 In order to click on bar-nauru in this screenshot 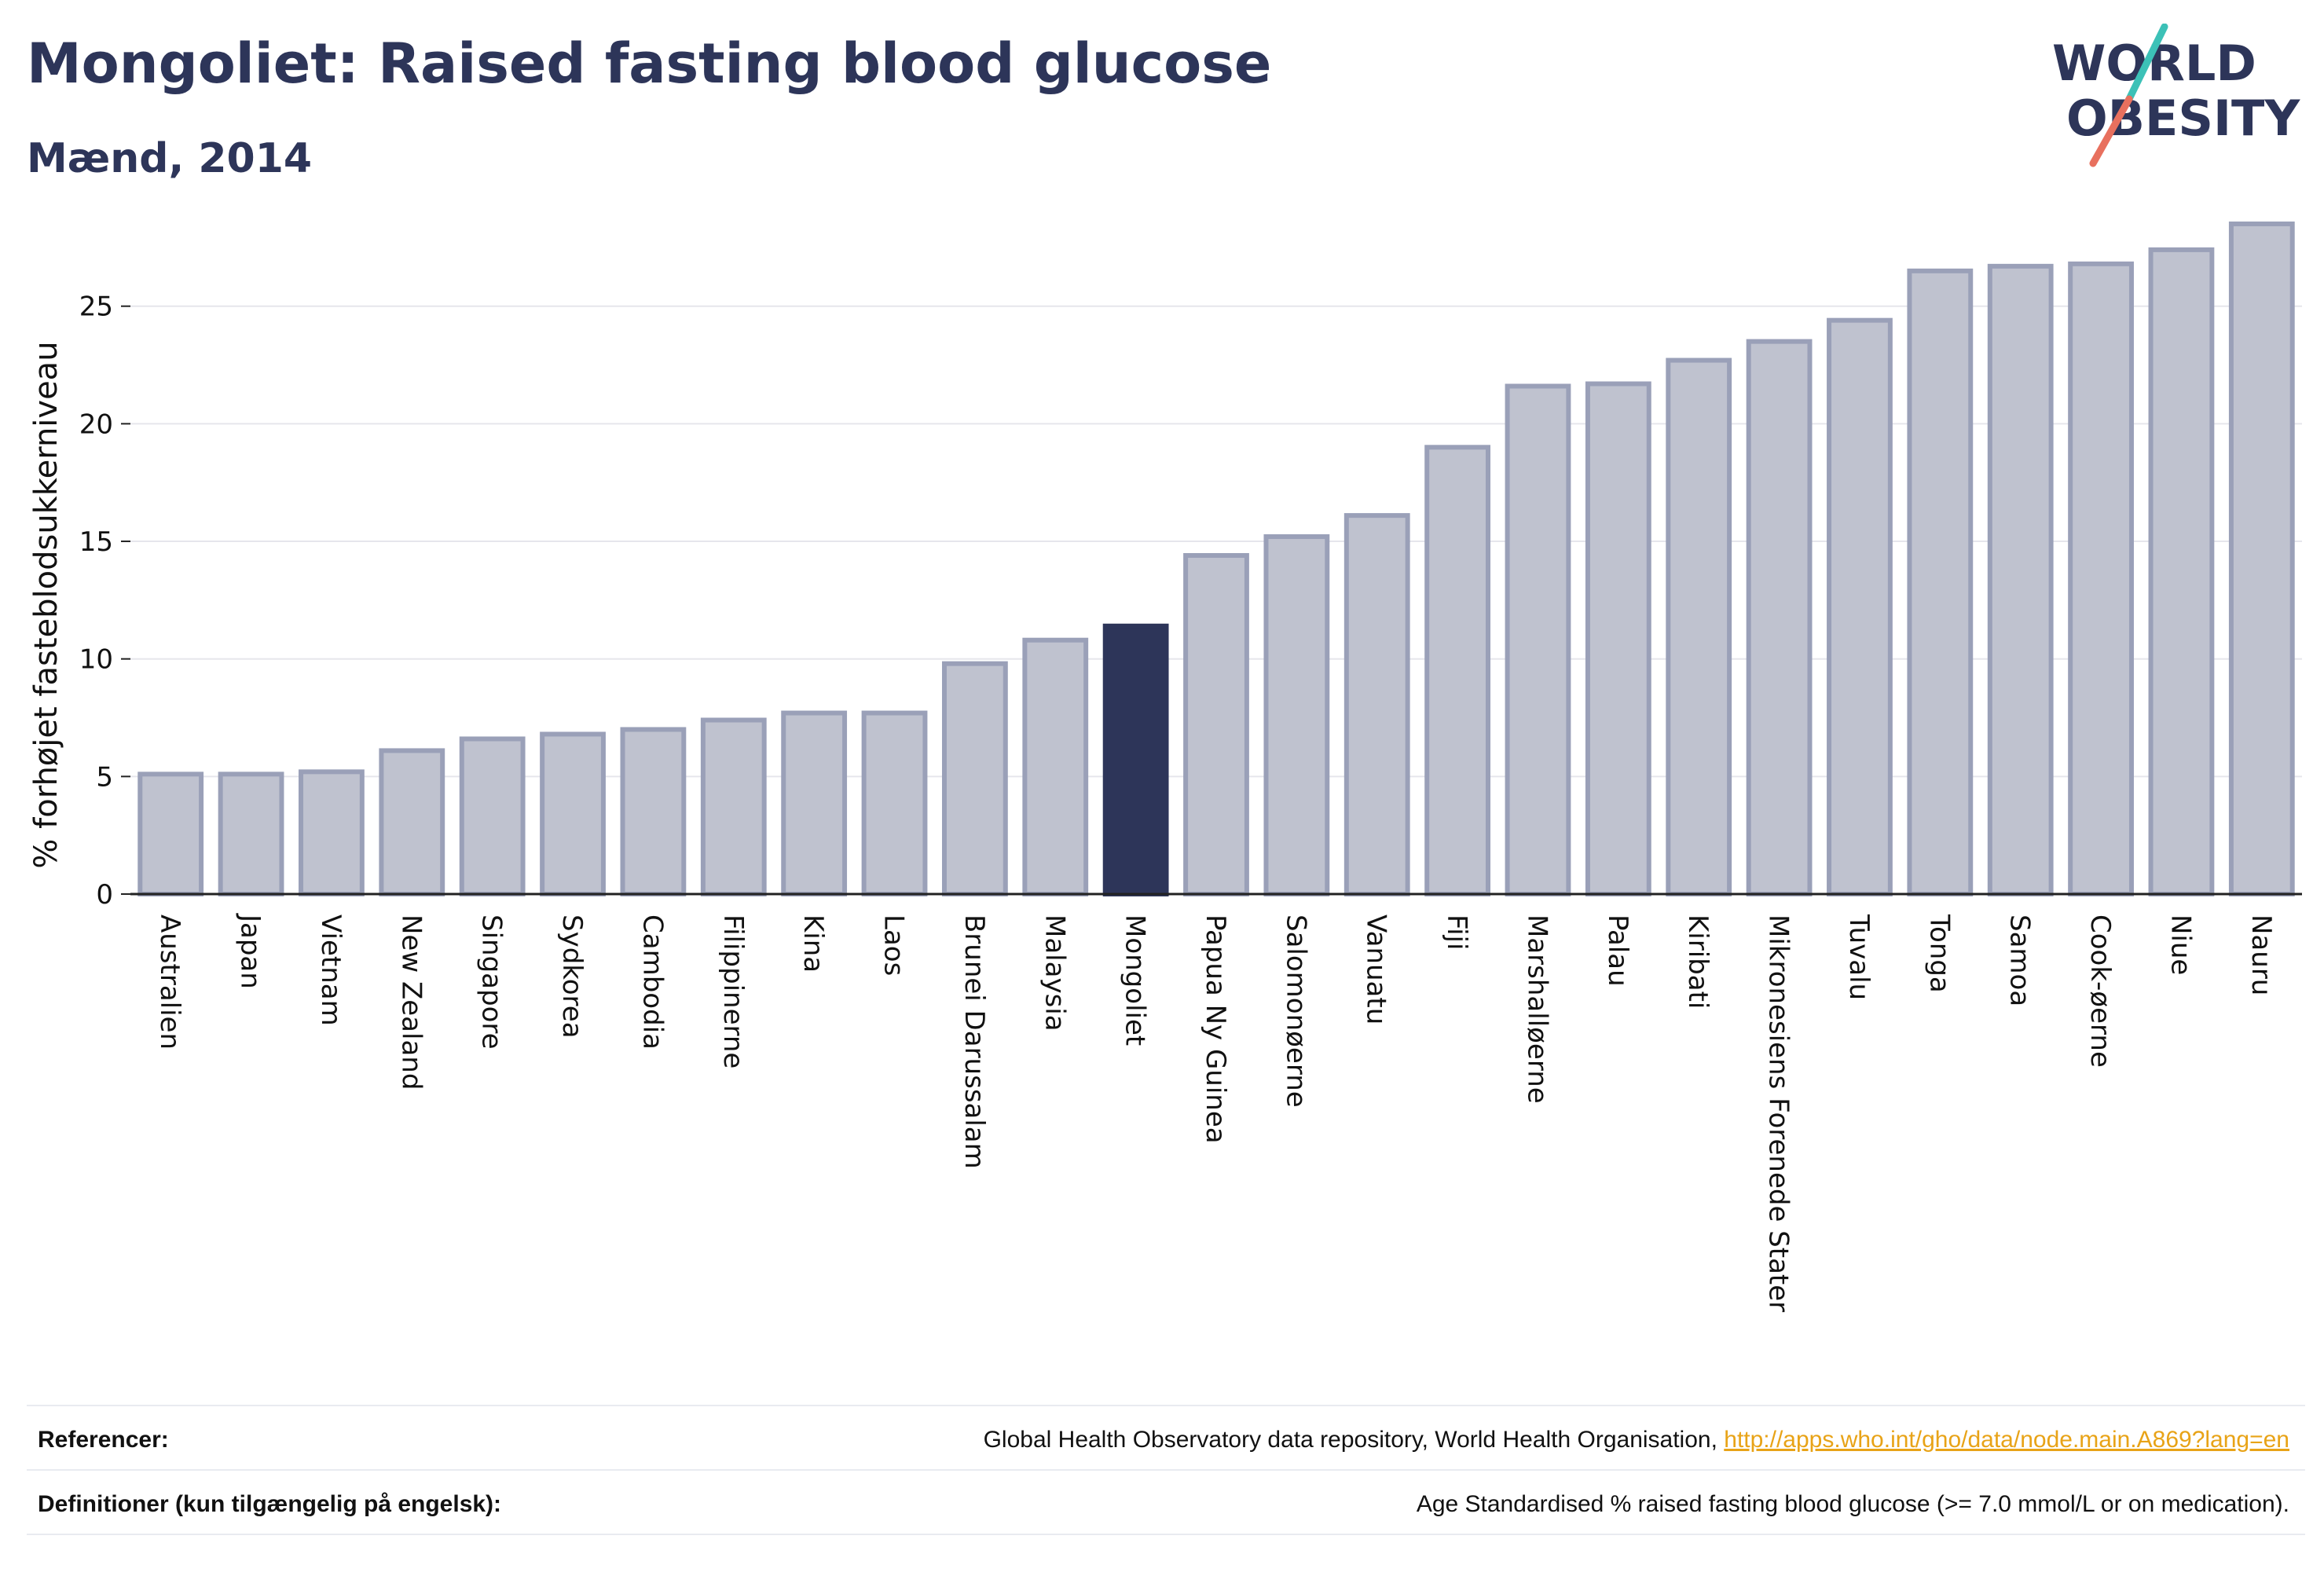, I will do `click(2261, 558)`.